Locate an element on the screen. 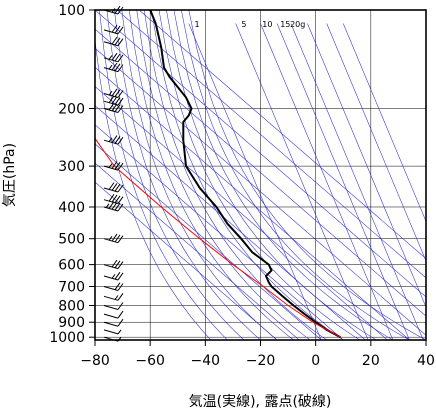 This screenshot has height=411, width=436. x-tick-label: −20 is located at coordinates (261, 361).